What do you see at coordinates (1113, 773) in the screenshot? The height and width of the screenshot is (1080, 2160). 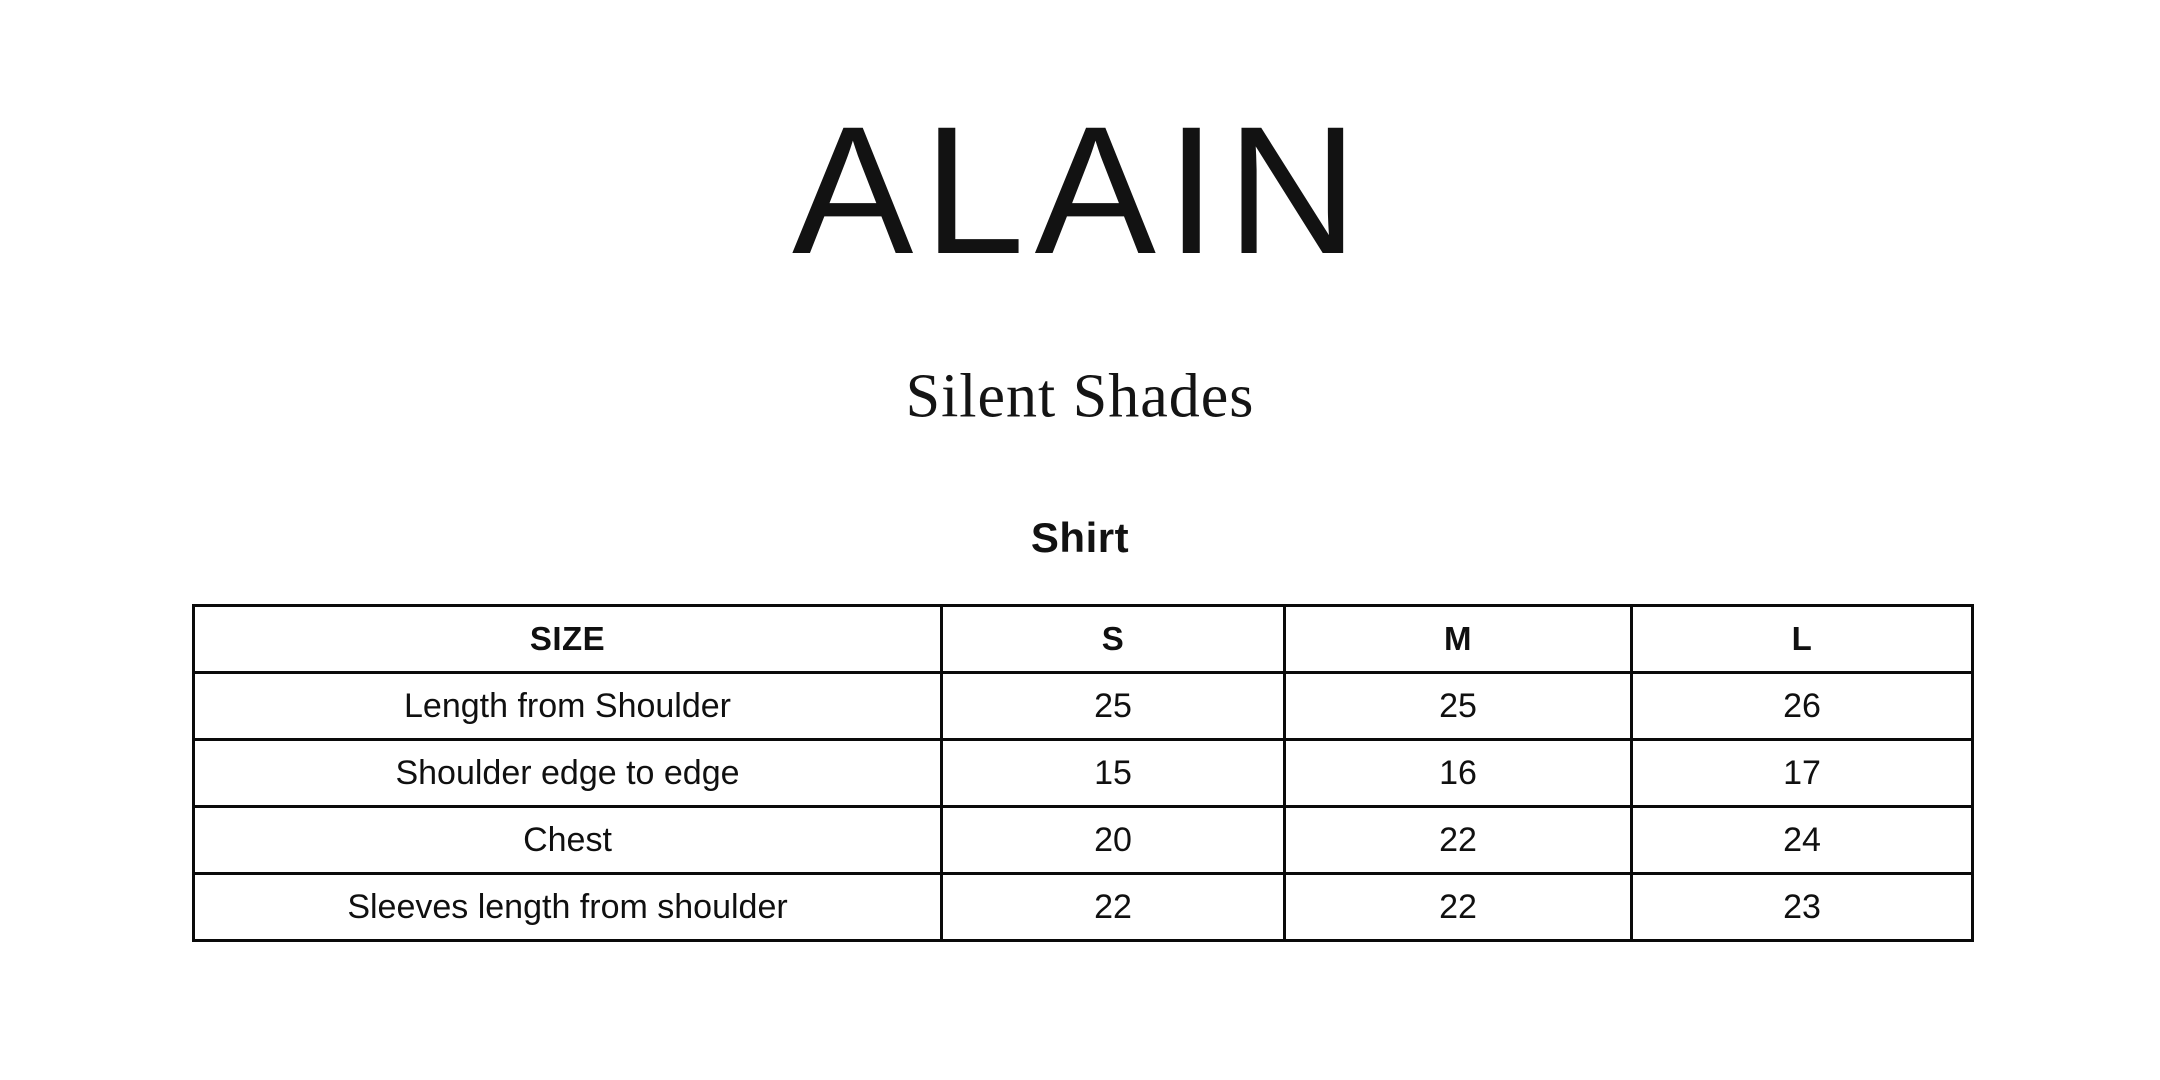 I see `value-cell: 15` at bounding box center [1113, 773].